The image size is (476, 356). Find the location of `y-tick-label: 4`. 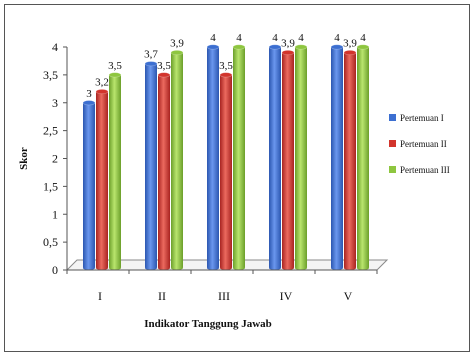

y-tick-label: 4 is located at coordinates (55, 47).